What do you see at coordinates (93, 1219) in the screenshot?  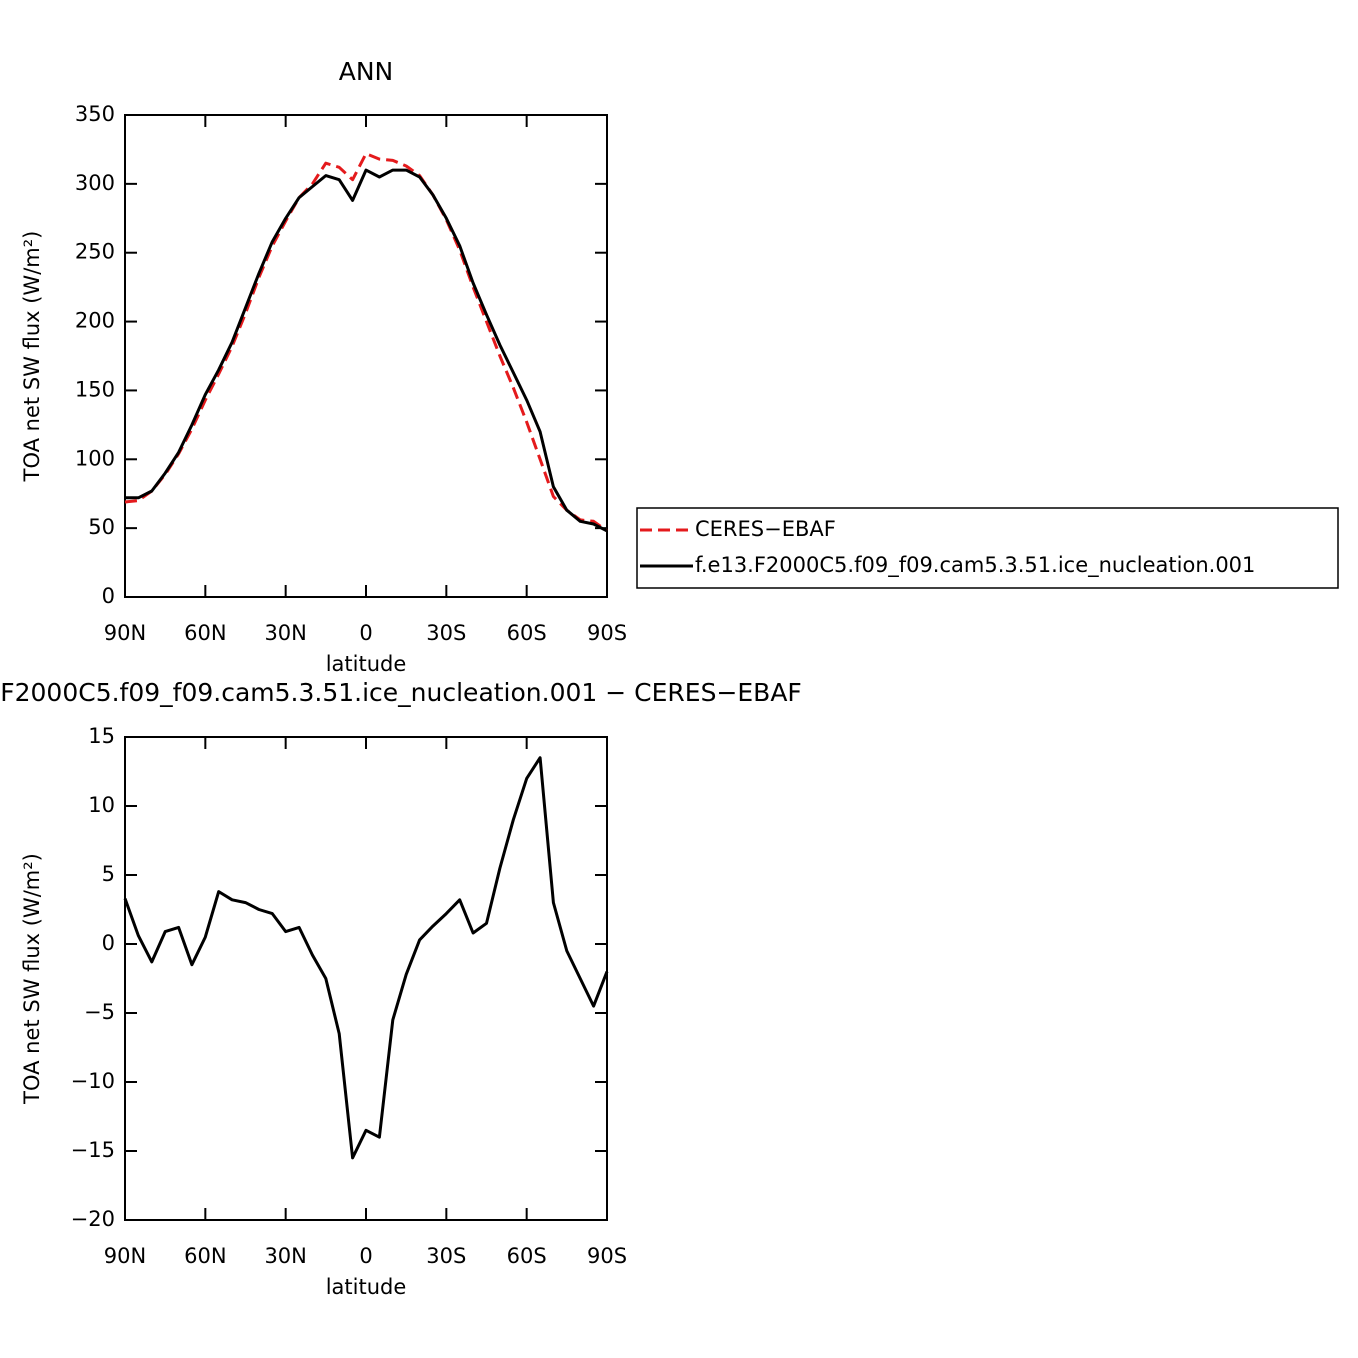 I see `y-tick-label: −20` at bounding box center [93, 1219].